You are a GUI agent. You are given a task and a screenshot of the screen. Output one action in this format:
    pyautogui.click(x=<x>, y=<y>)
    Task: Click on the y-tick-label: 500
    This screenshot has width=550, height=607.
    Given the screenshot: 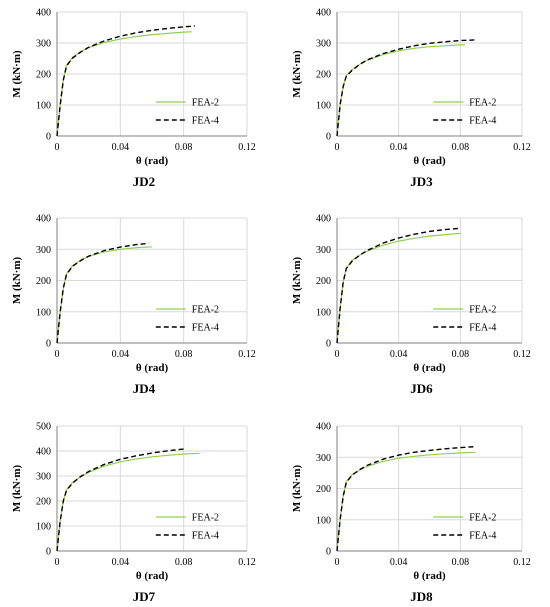 What is the action you would take?
    pyautogui.click(x=43, y=427)
    